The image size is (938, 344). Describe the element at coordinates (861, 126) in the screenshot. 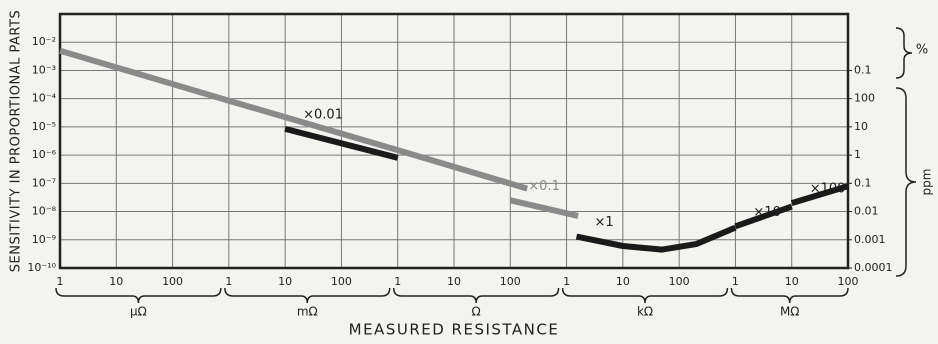

I see `y2-tick-label: 10` at that location.